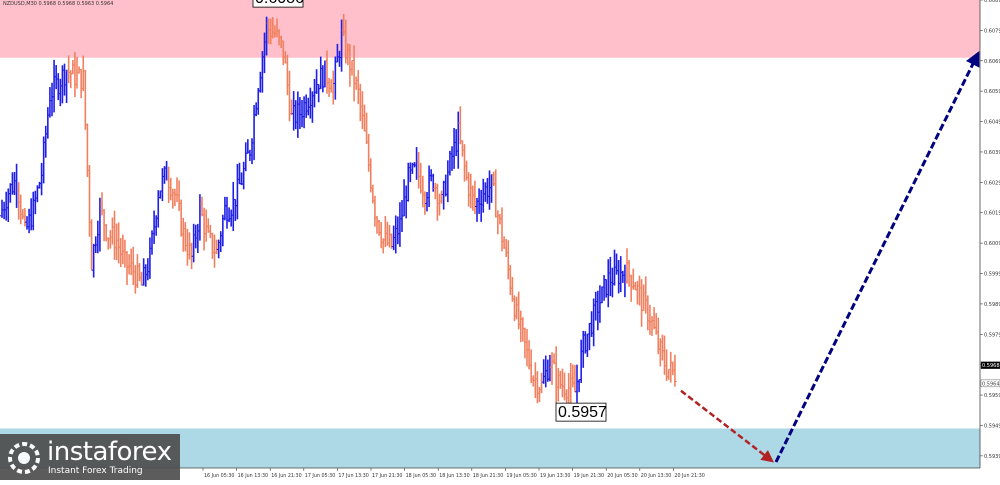 The image size is (1000, 485). I want to click on y-tick-label: 0.5979, so click(992, 335).